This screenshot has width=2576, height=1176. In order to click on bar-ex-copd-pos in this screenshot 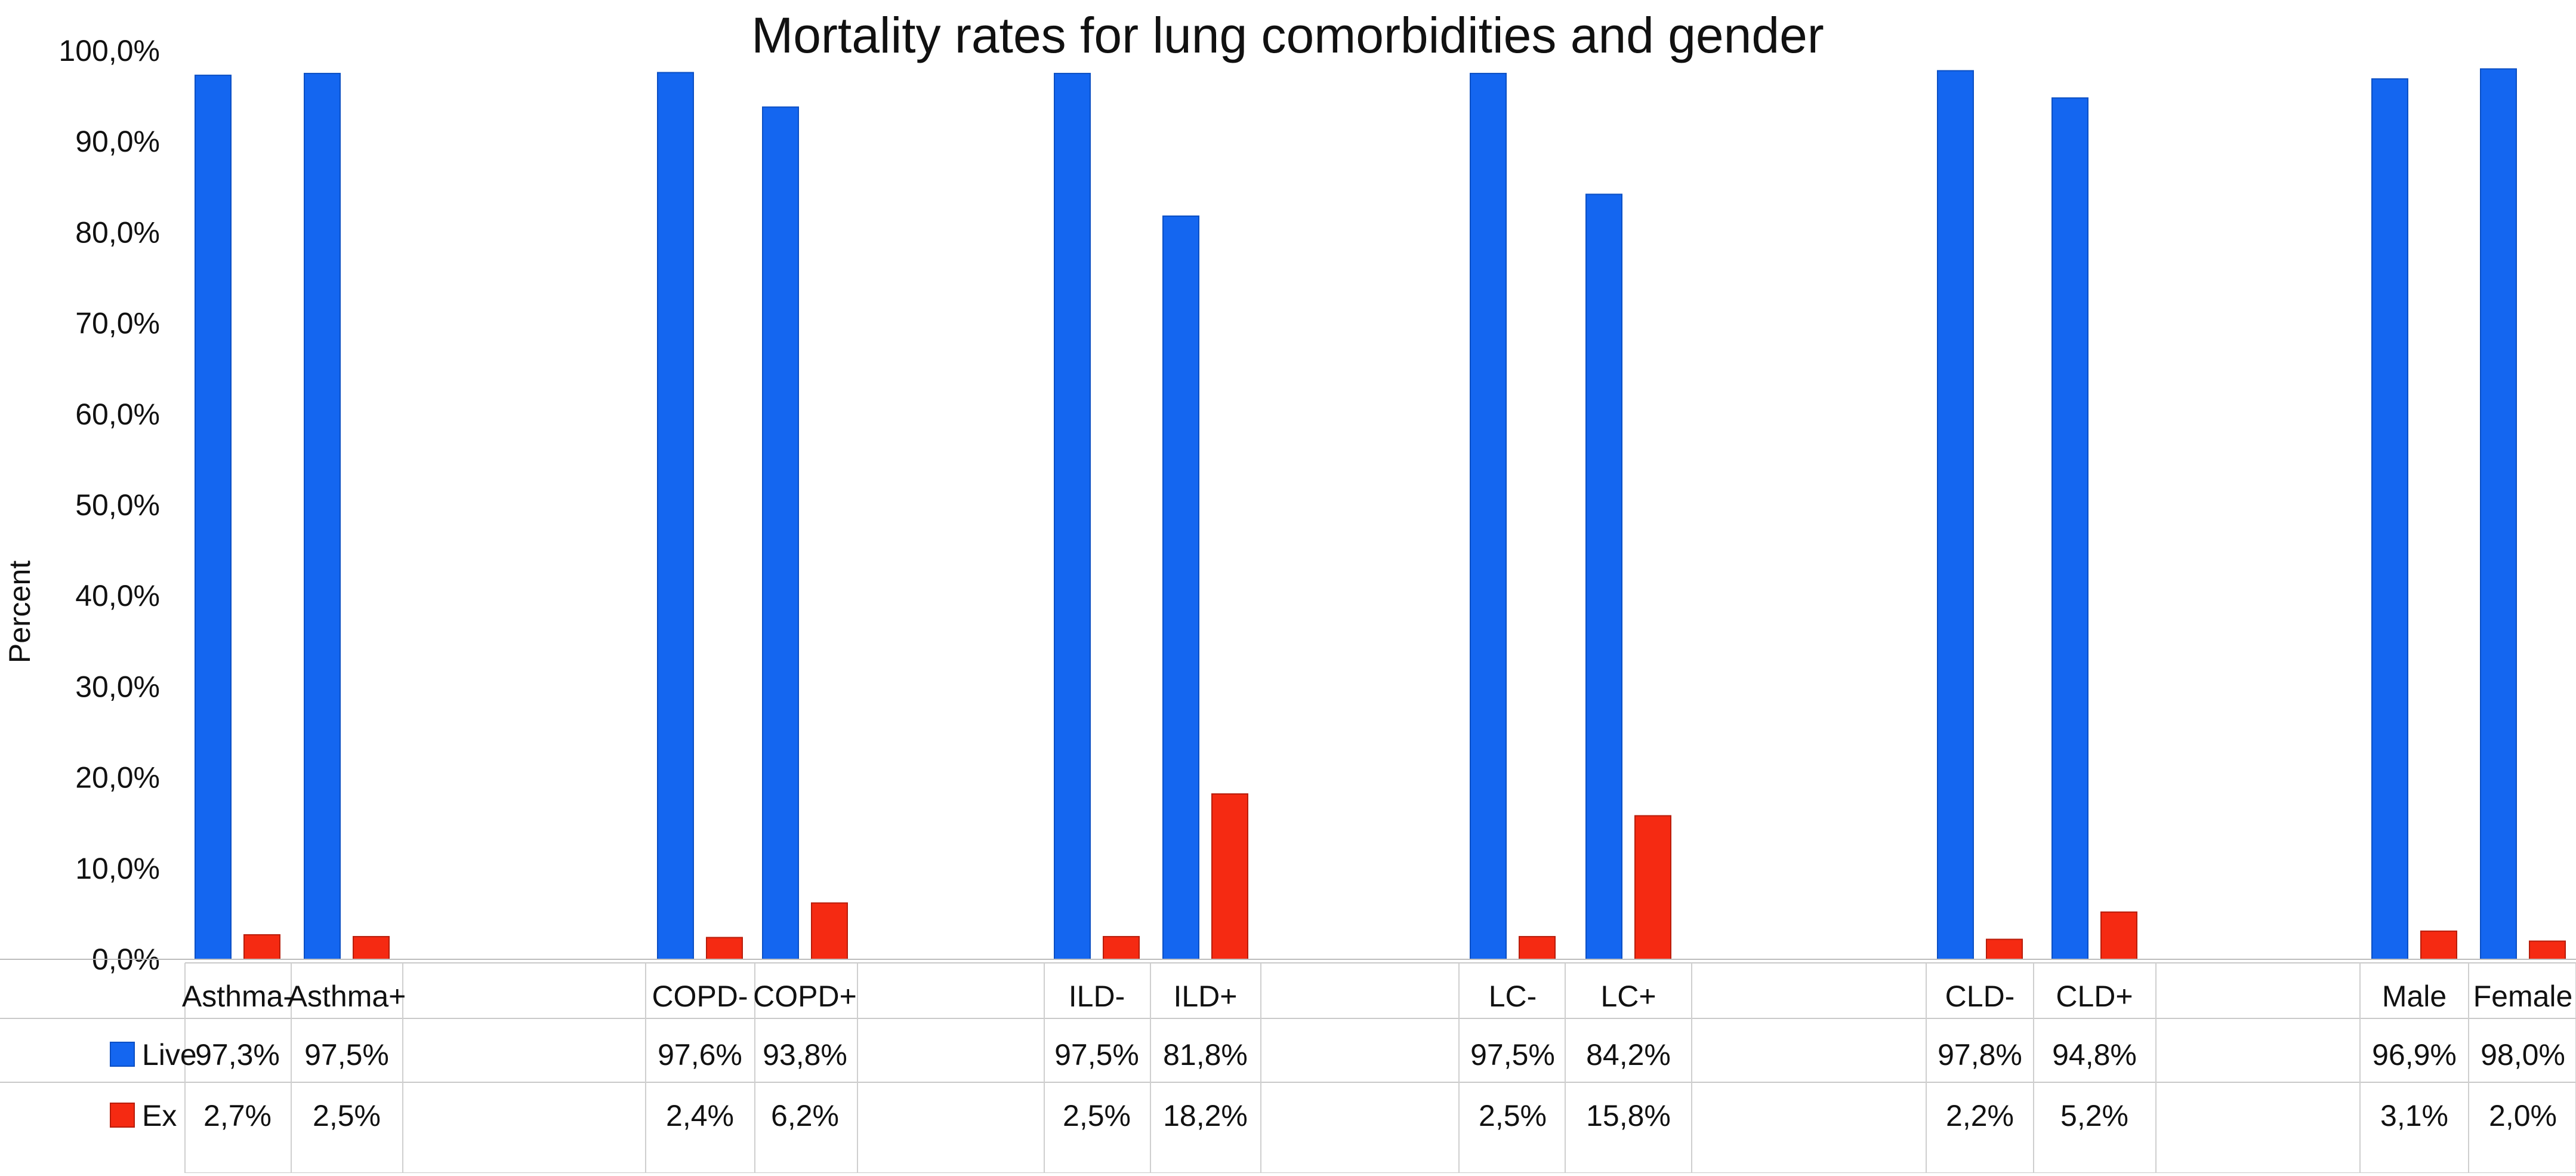, I will do `click(830, 931)`.